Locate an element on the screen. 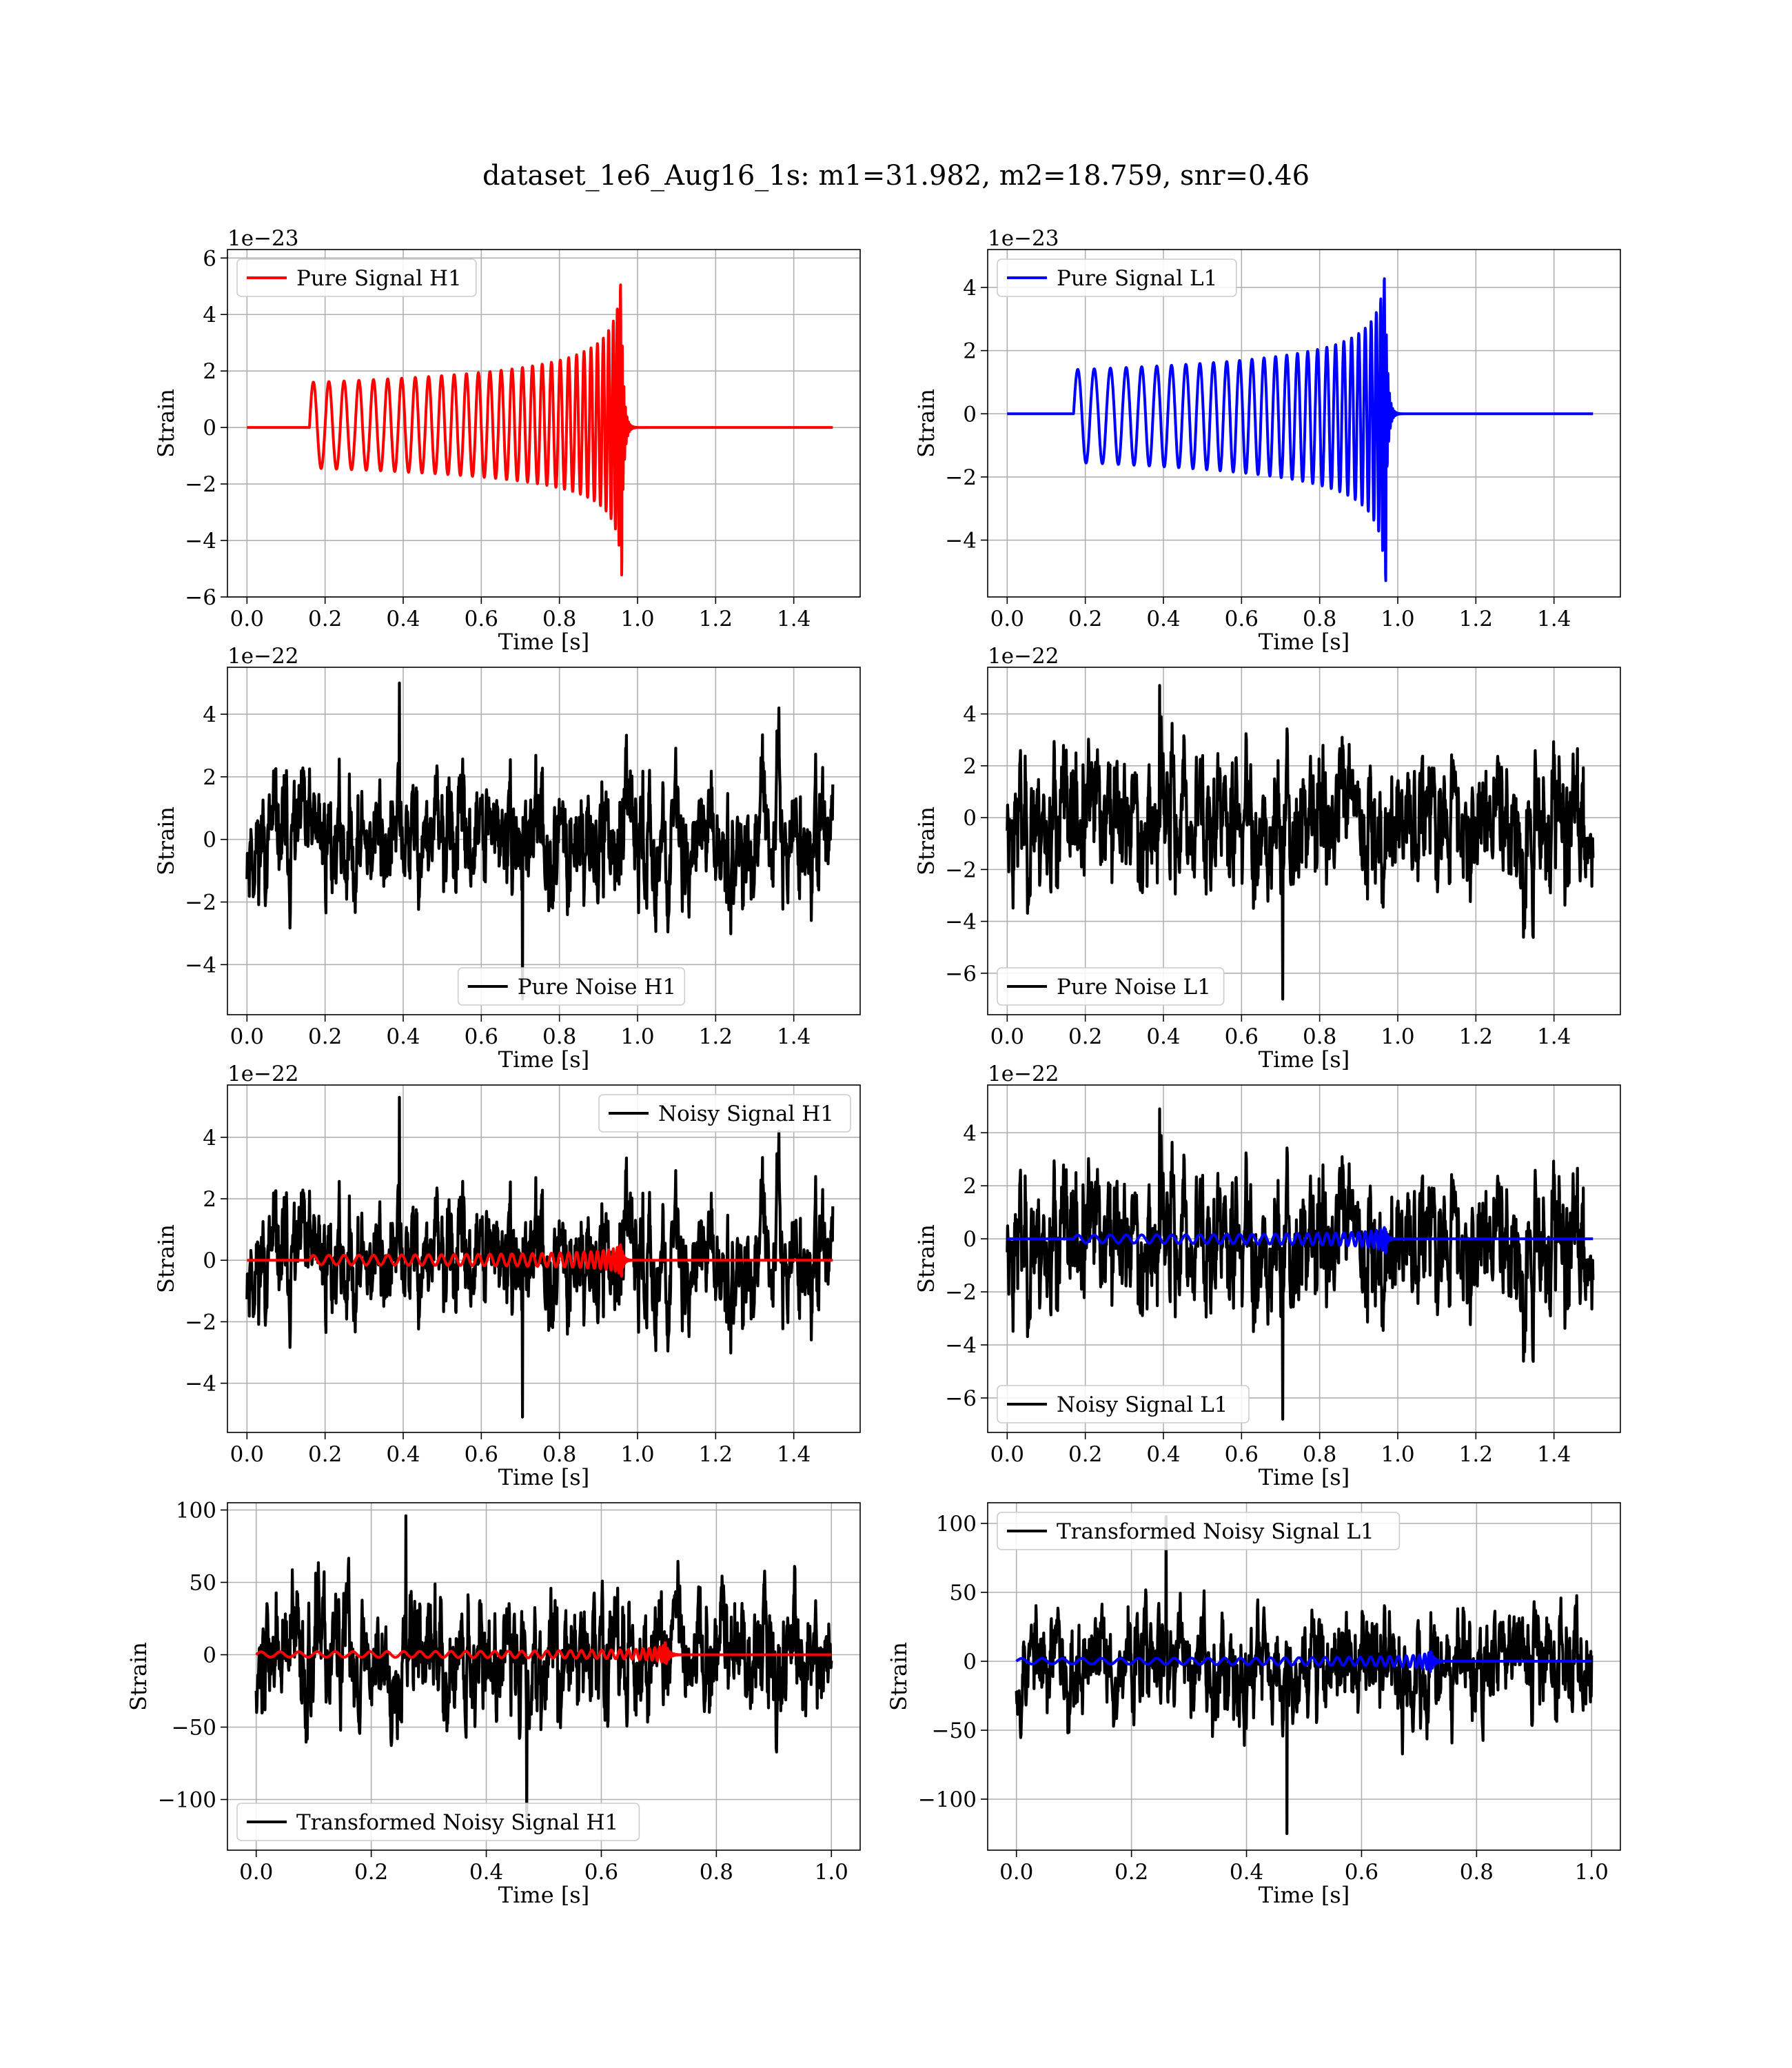 The height and width of the screenshot is (2068, 1792). series-pure-signal-l1 is located at coordinates (1300, 429).